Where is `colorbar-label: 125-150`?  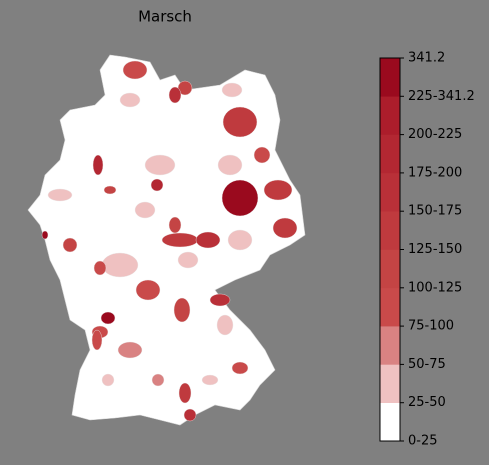
colorbar-label: 125-150 is located at coordinates (435, 249).